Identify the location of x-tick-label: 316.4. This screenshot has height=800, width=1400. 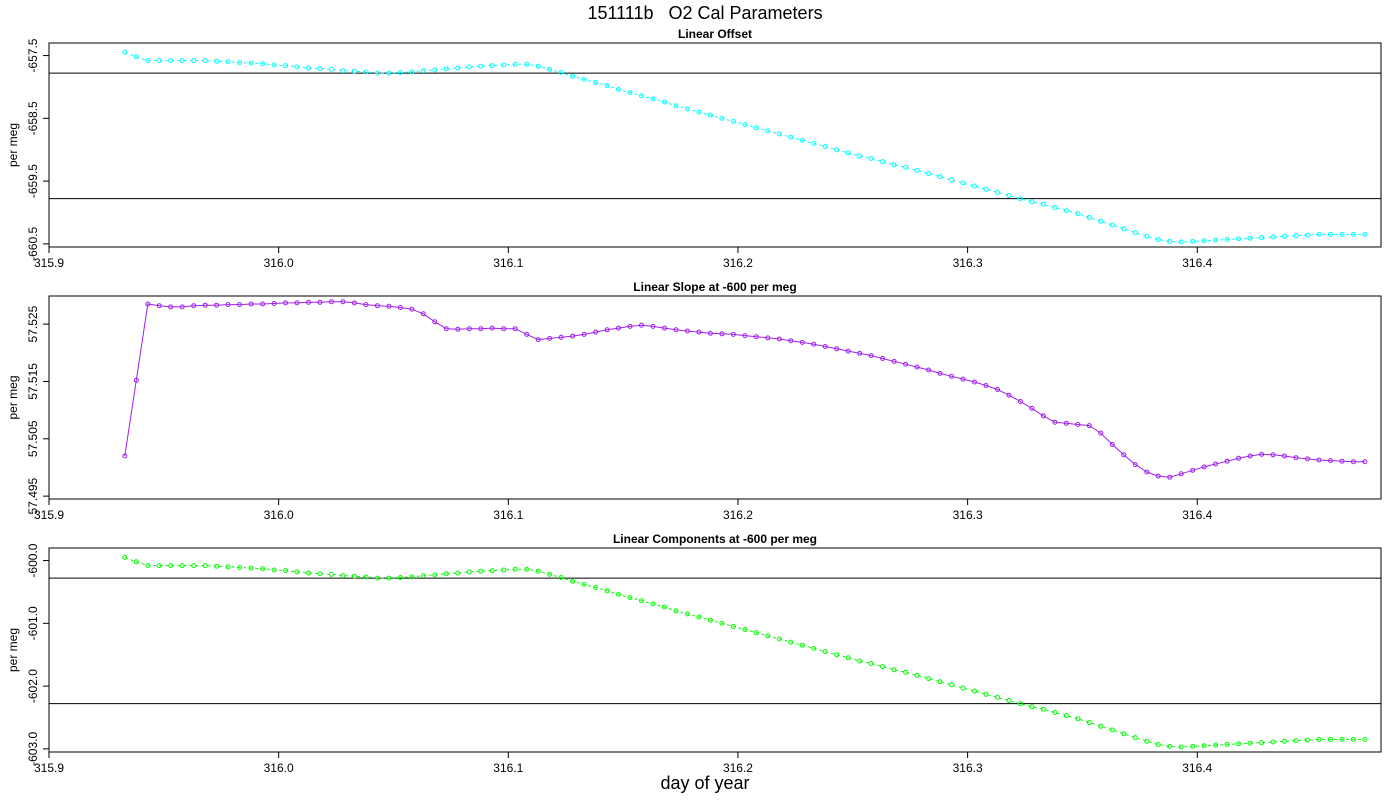
(1197, 515).